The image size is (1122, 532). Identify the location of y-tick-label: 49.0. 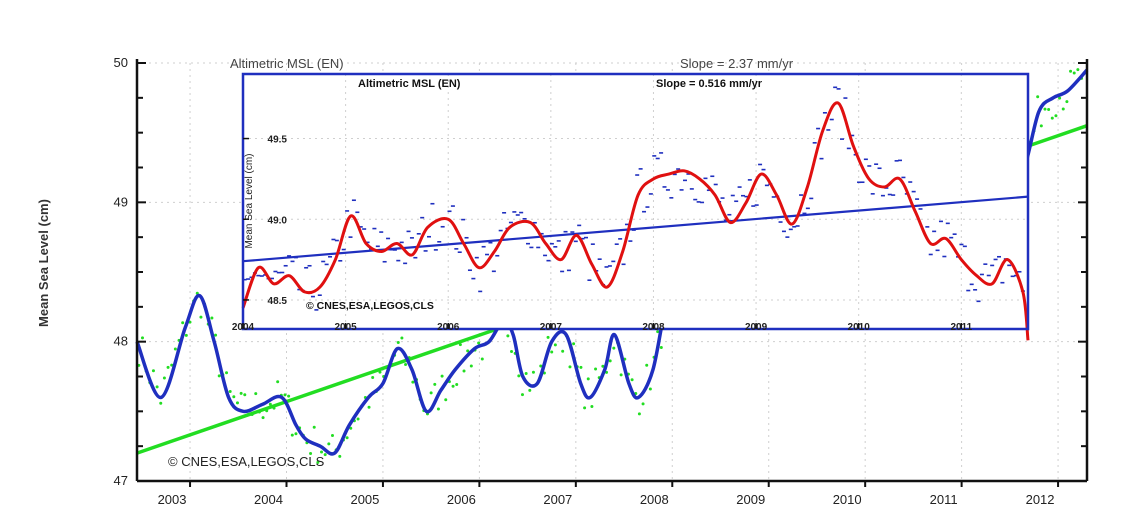
(278, 220).